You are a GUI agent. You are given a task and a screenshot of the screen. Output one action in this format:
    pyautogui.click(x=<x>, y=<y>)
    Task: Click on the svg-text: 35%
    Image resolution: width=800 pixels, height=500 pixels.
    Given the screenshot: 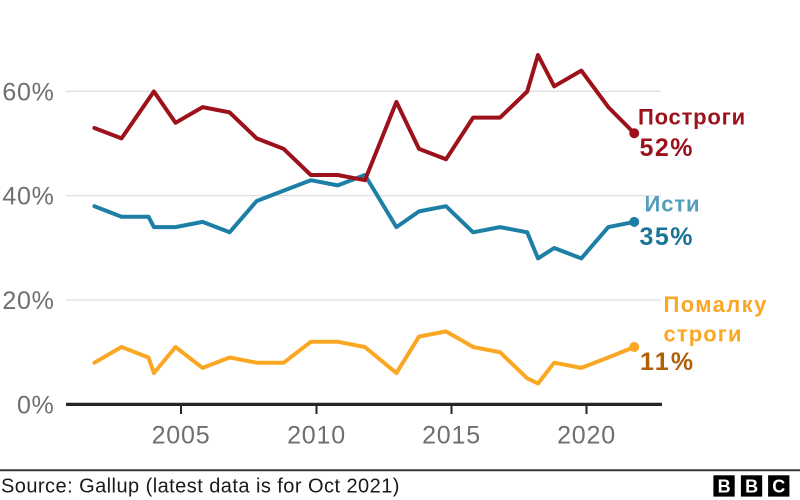 What is the action you would take?
    pyautogui.click(x=667, y=237)
    